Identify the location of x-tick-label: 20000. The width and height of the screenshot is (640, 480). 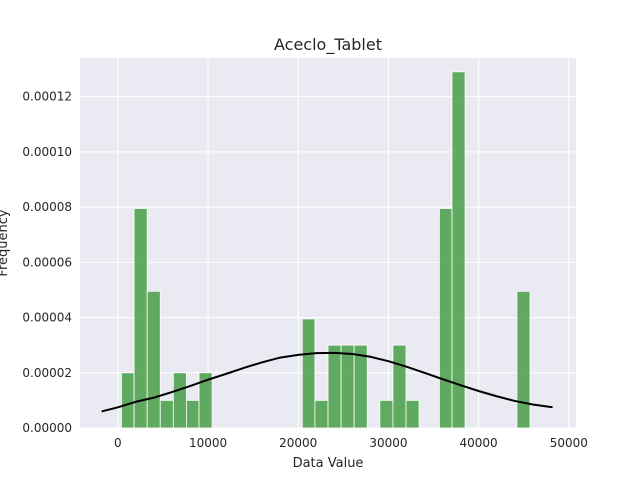
(298, 443).